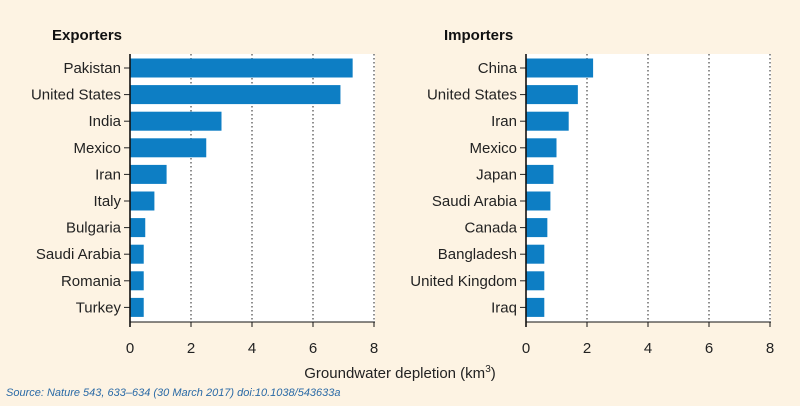  Describe the element at coordinates (108, 174) in the screenshot. I see `category-label-4: Iran` at that location.